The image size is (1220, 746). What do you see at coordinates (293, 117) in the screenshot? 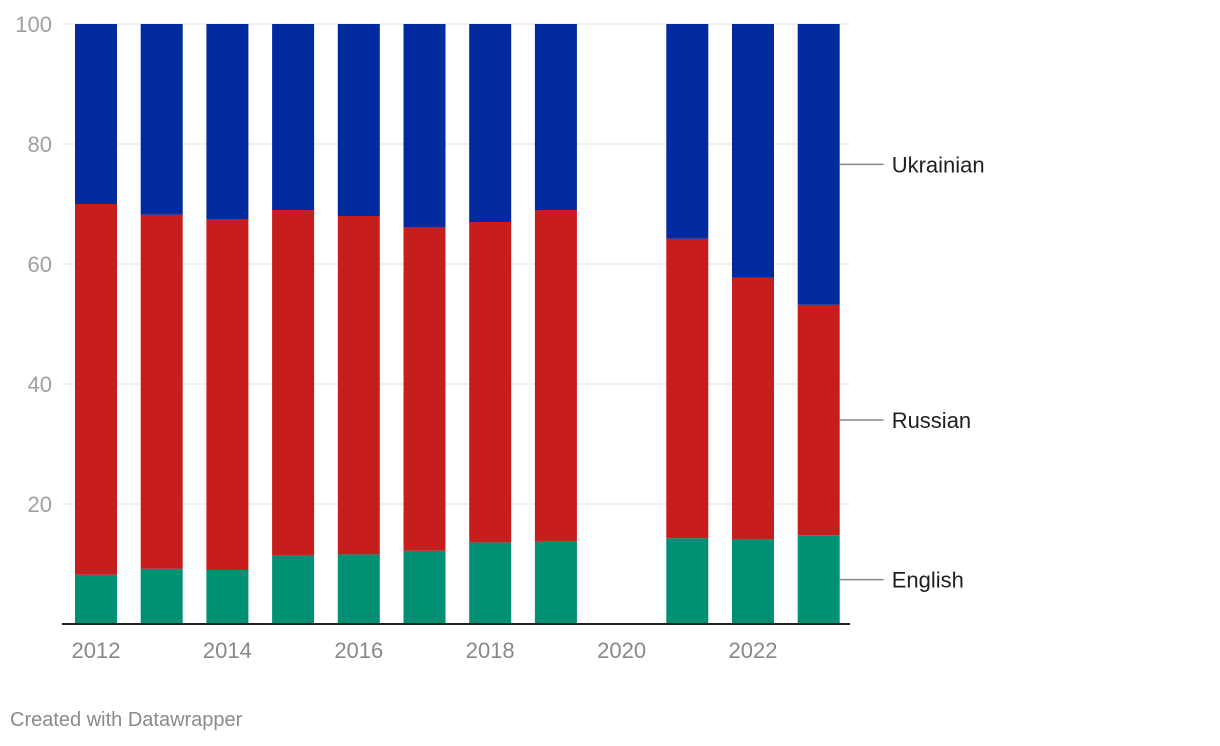
I see `bar-ukrainian-2015` at bounding box center [293, 117].